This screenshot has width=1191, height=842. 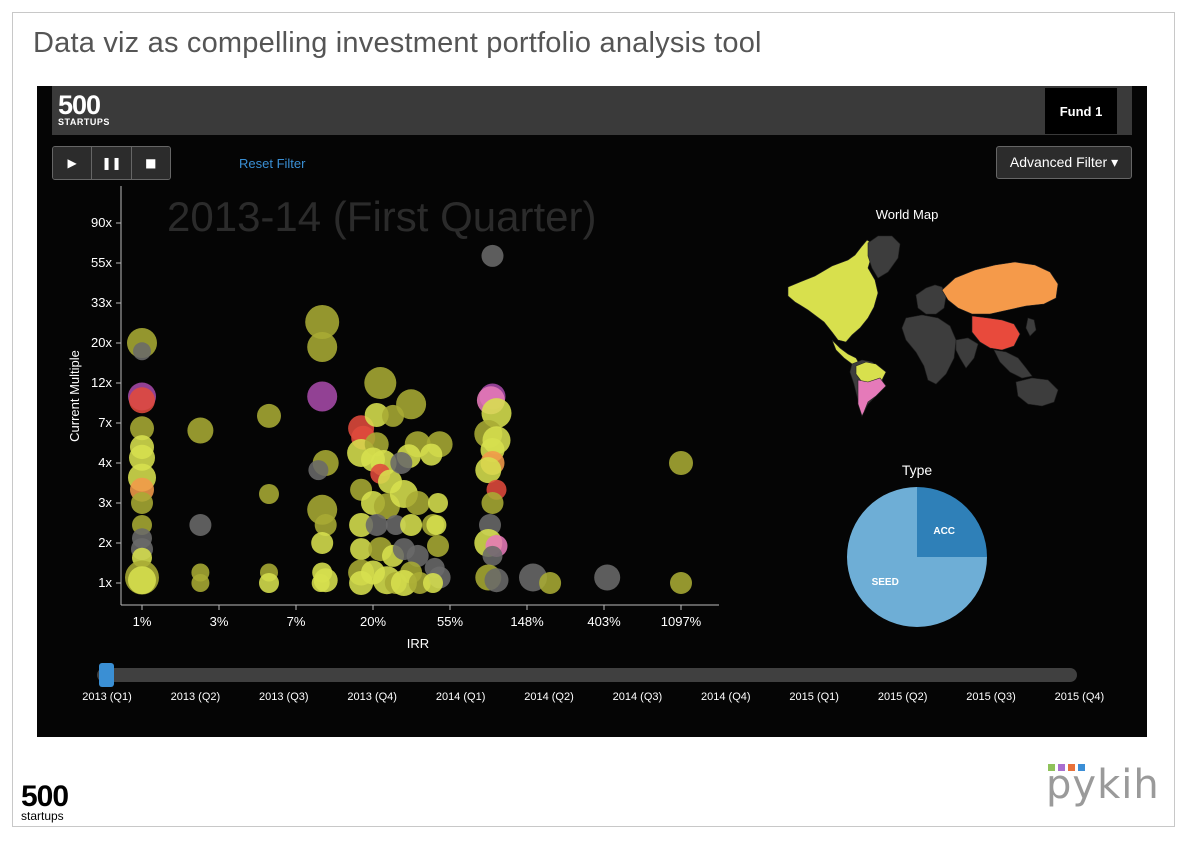 I want to click on timeline-label: 2013 (Q4), so click(x=372, y=697).